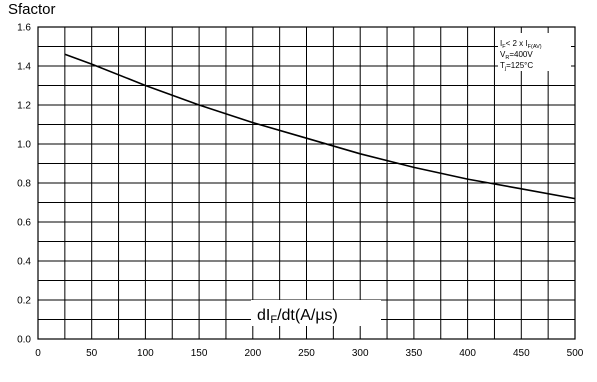 Image resolution: width=597 pixels, height=382 pixels. Describe the element at coordinates (24, 340) in the screenshot. I see `y-tick-label: 0.0` at that location.